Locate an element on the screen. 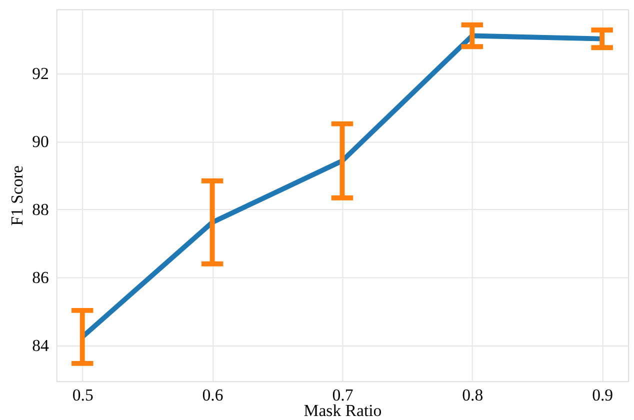 This screenshot has height=420, width=634. y-tick-label: 90 is located at coordinates (40, 141).